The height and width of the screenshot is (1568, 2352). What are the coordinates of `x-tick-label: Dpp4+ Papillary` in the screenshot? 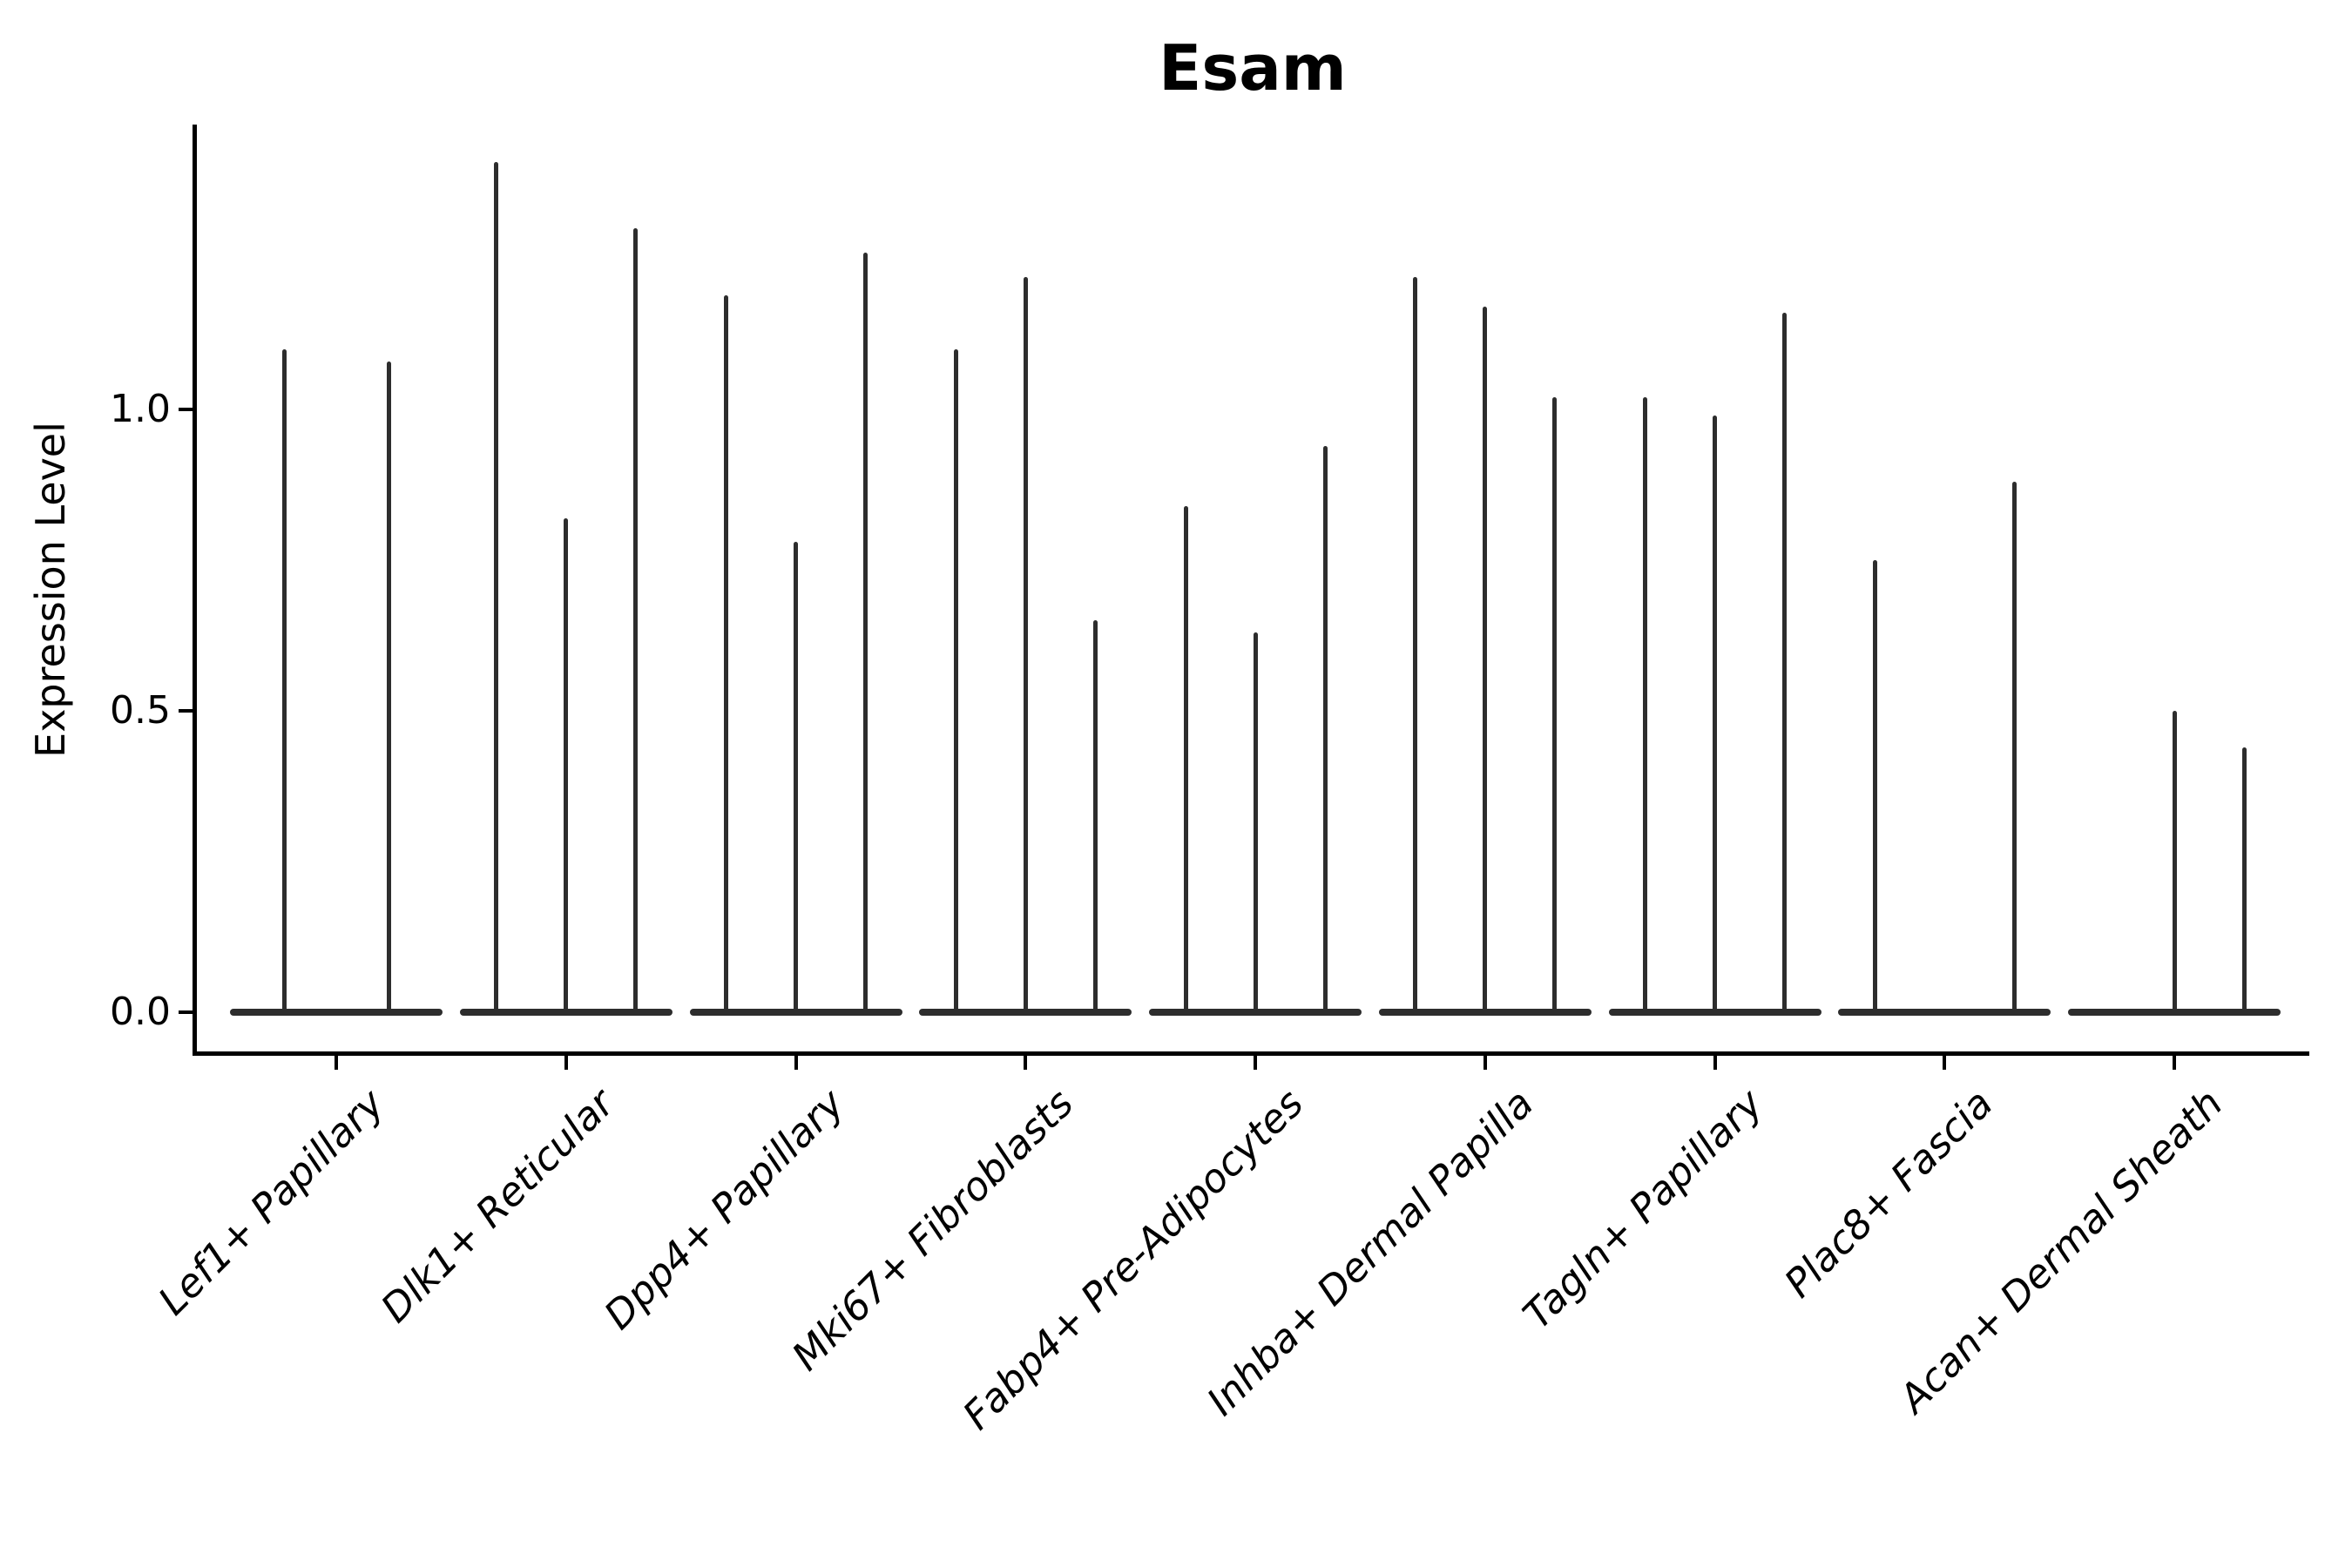 It's located at (723, 1209).